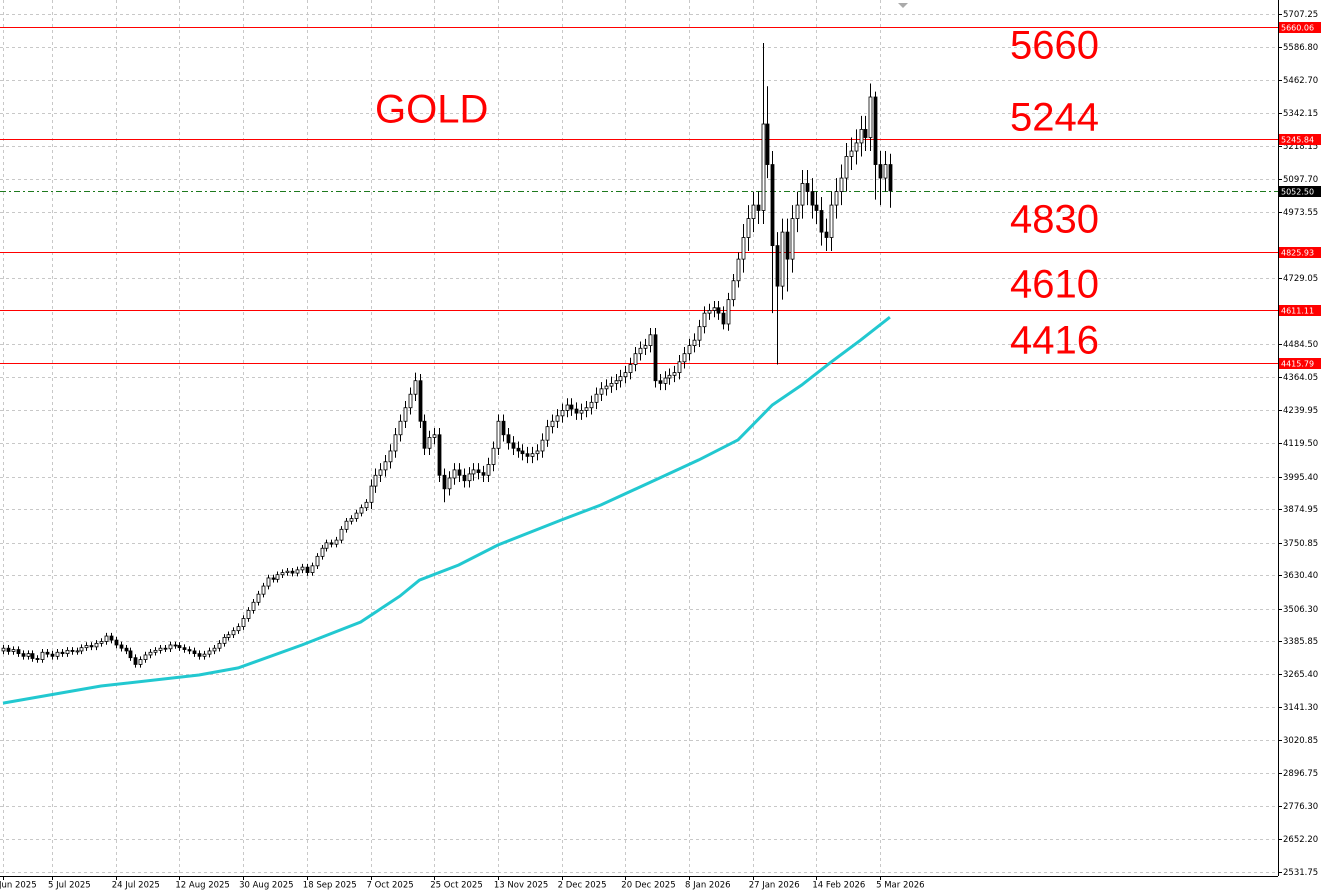 The width and height of the screenshot is (1325, 896). I want to click on x-tick-label: 13 Nov 2025, so click(521, 886).